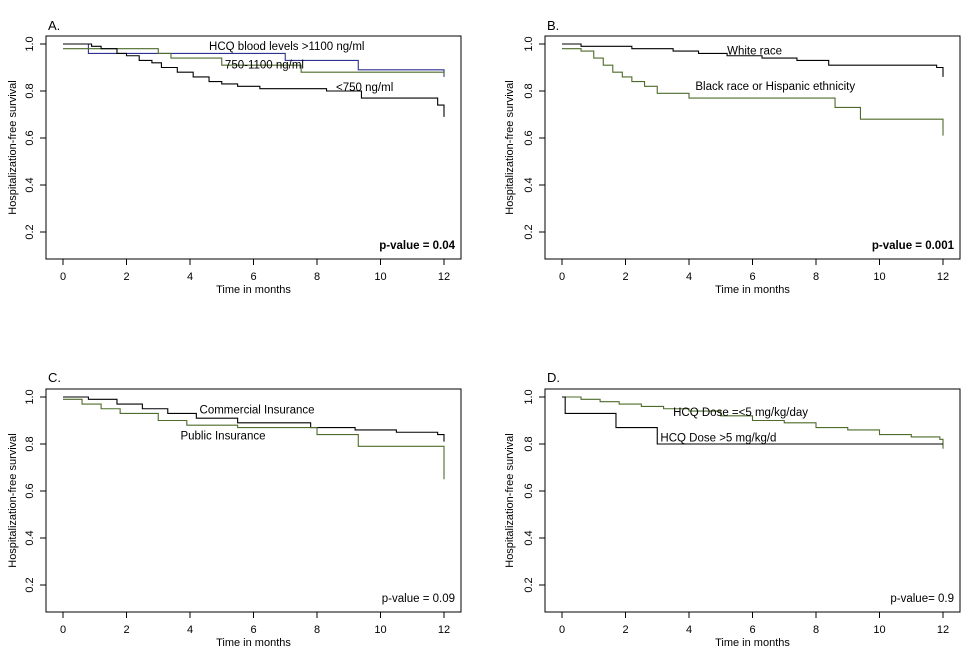  I want to click on curve-annotation: Public Insurance, so click(222, 436).